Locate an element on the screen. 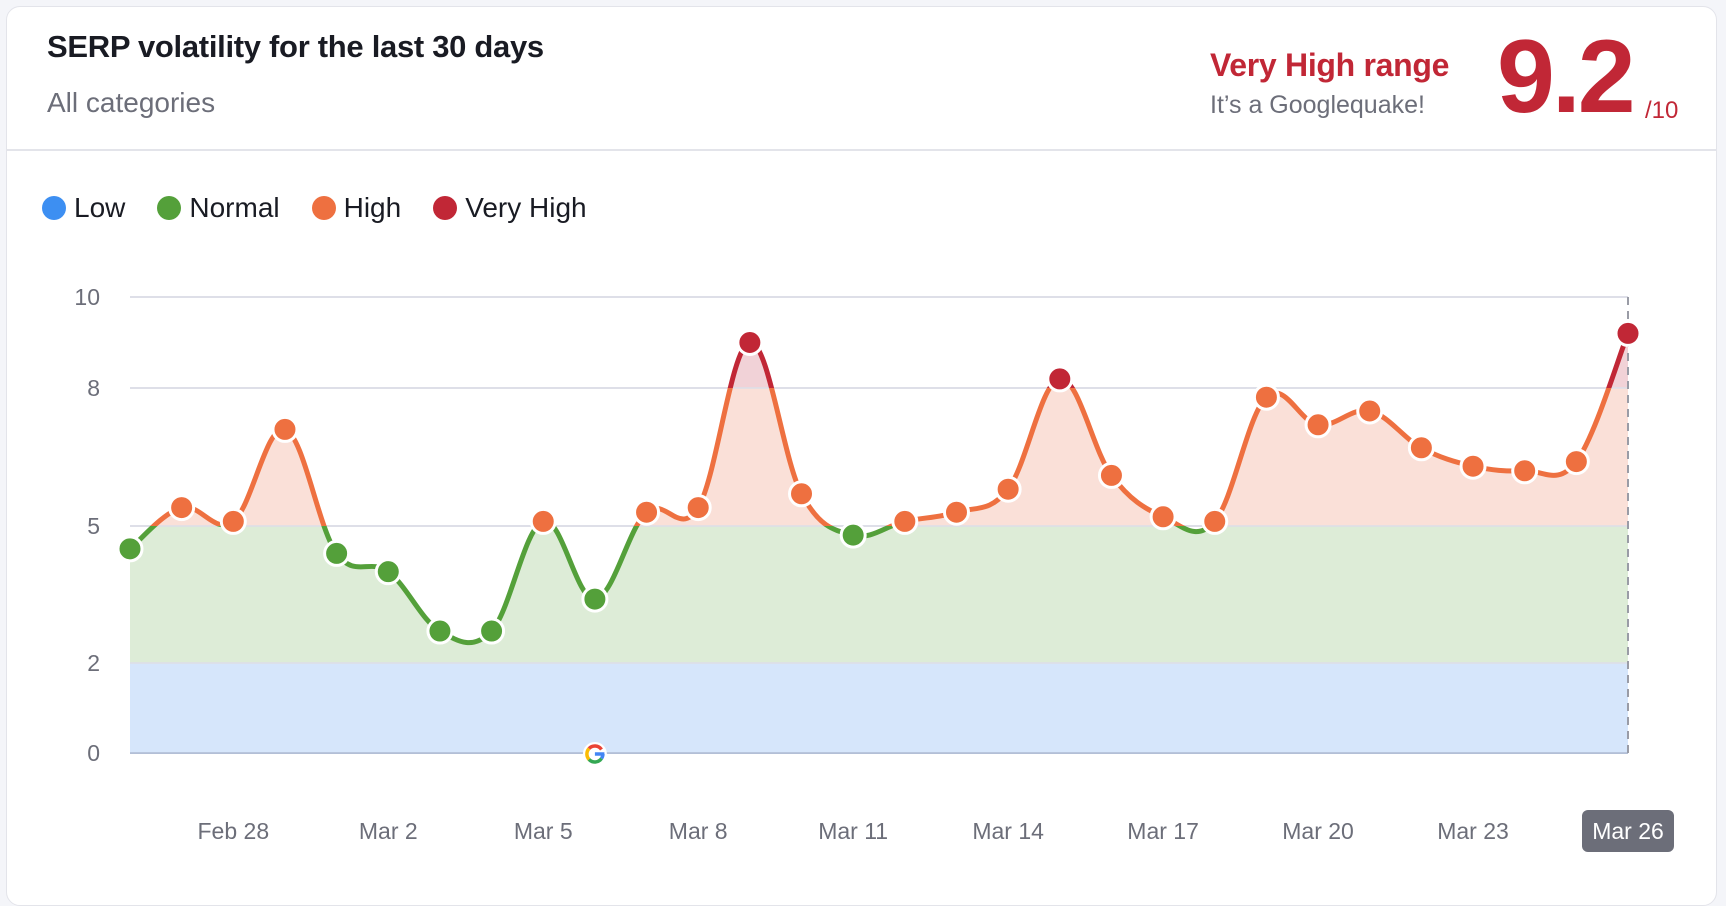 This screenshot has width=1726, height=906. volatility-score: 9.2 is located at coordinates (1566, 77).